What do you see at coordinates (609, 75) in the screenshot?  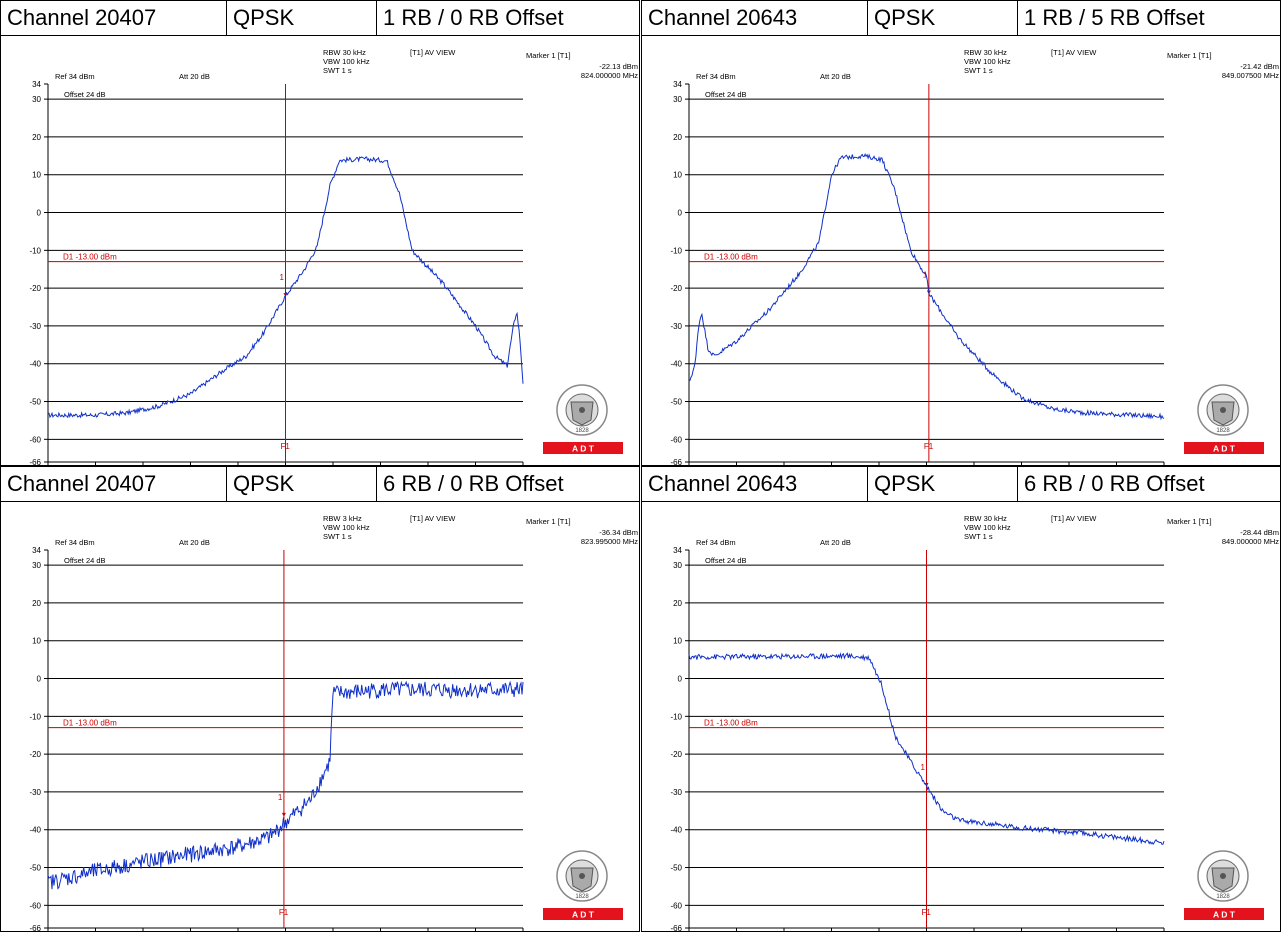 I see `marker-frequency: 824.000000 MHz` at bounding box center [609, 75].